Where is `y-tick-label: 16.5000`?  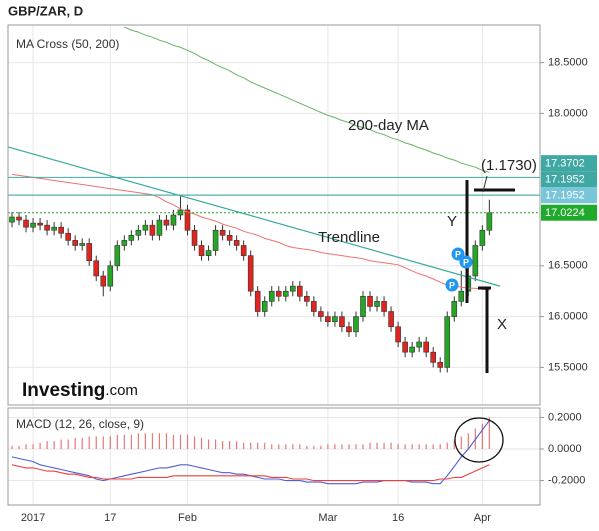
y-tick-label: 16.5000 is located at coordinates (568, 266).